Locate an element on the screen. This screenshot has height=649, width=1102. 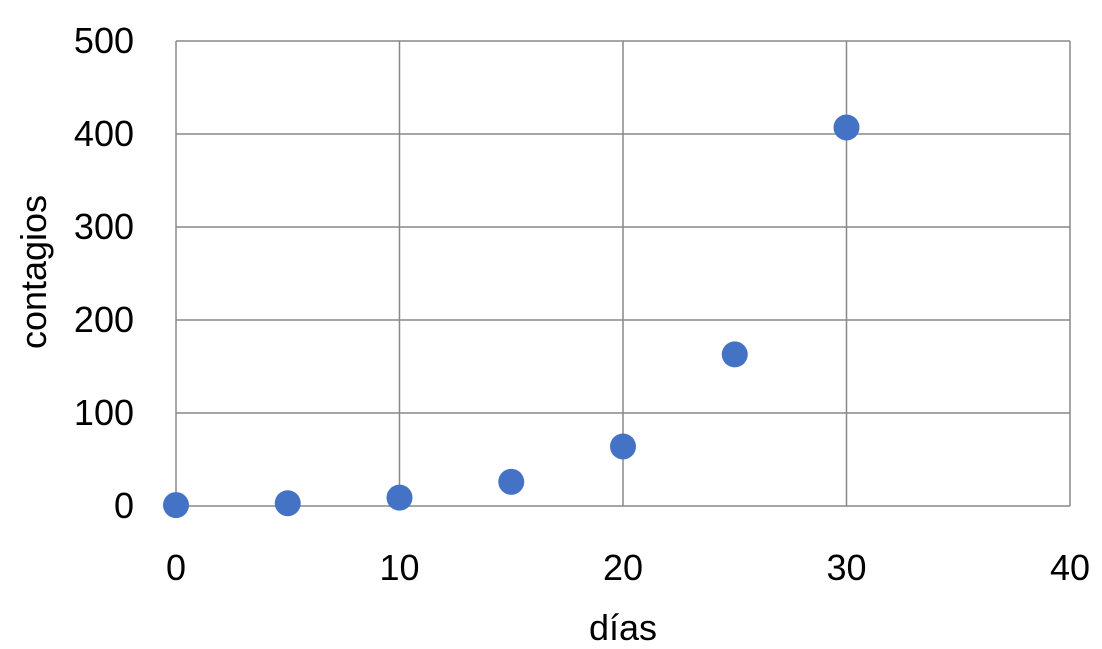
x-tick-label: 0 is located at coordinates (176, 567).